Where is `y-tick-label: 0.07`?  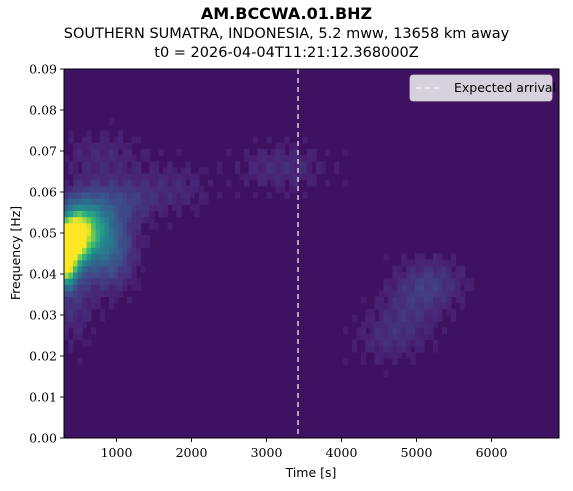 y-tick-label: 0.07 is located at coordinates (43, 151).